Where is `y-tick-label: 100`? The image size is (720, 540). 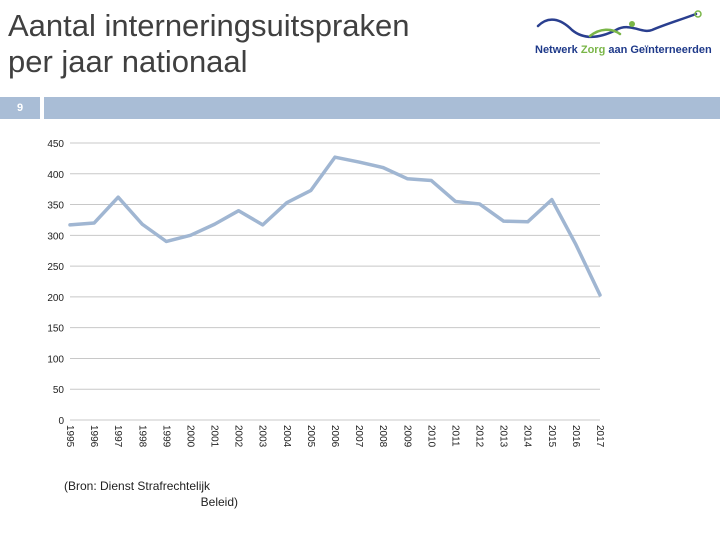
y-tick-label: 100 is located at coordinates (55, 359).